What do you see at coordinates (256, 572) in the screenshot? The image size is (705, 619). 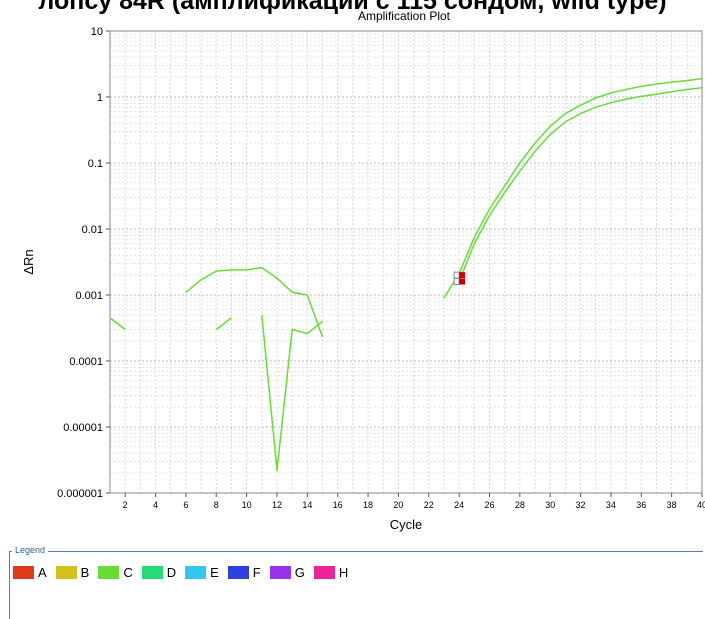 I see `legend-label: F` at bounding box center [256, 572].